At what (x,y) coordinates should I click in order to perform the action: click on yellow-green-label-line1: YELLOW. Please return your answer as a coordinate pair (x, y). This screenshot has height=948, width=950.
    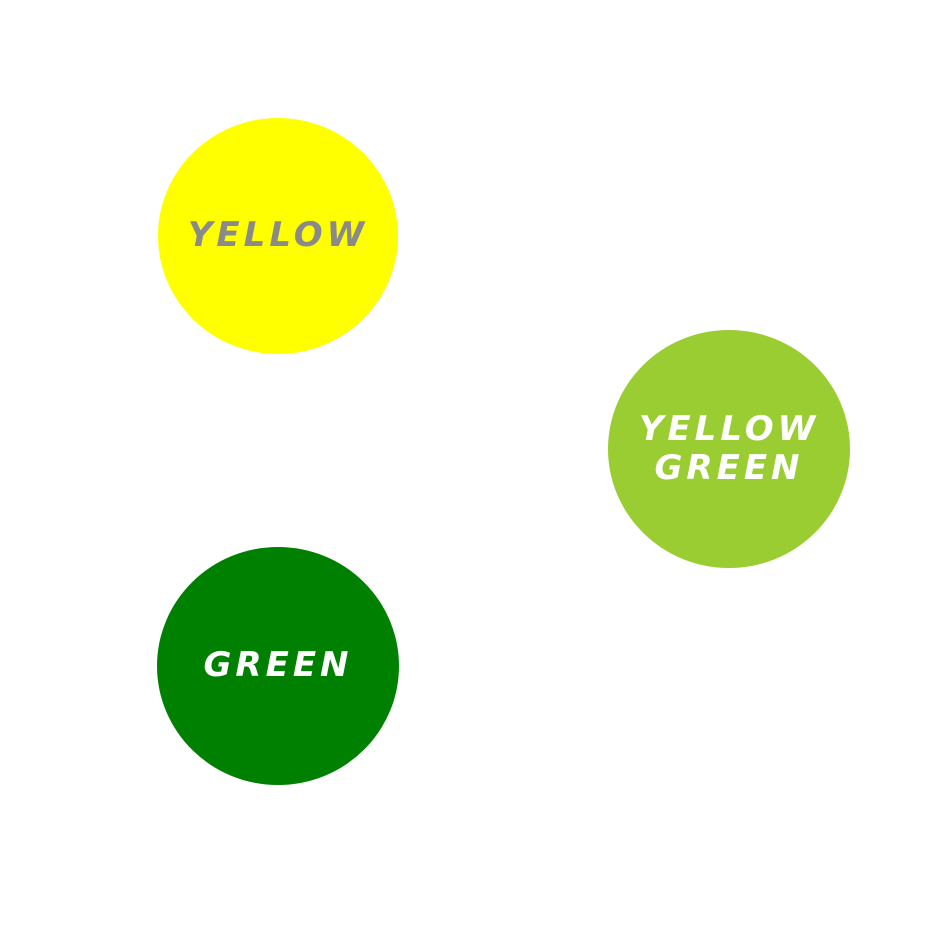
    Looking at the image, I should click on (729, 428).